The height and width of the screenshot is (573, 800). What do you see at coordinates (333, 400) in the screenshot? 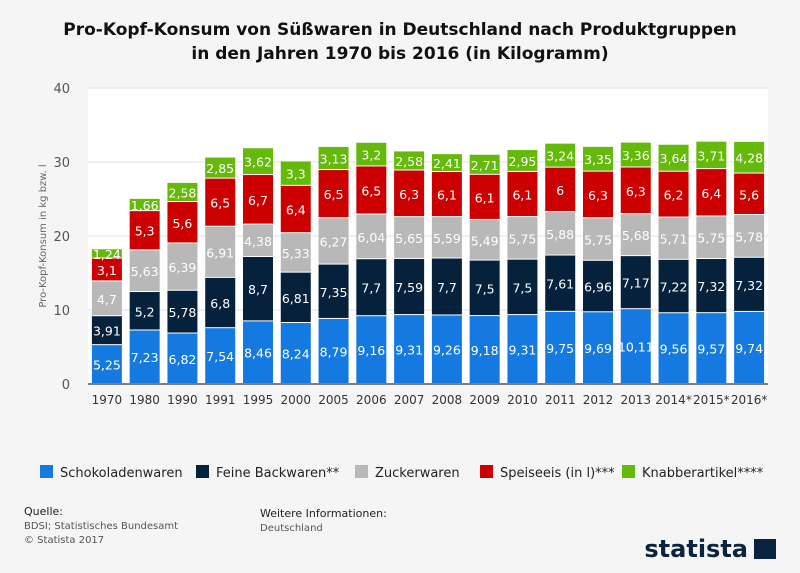
I see `x-tick-label: 2005` at bounding box center [333, 400].